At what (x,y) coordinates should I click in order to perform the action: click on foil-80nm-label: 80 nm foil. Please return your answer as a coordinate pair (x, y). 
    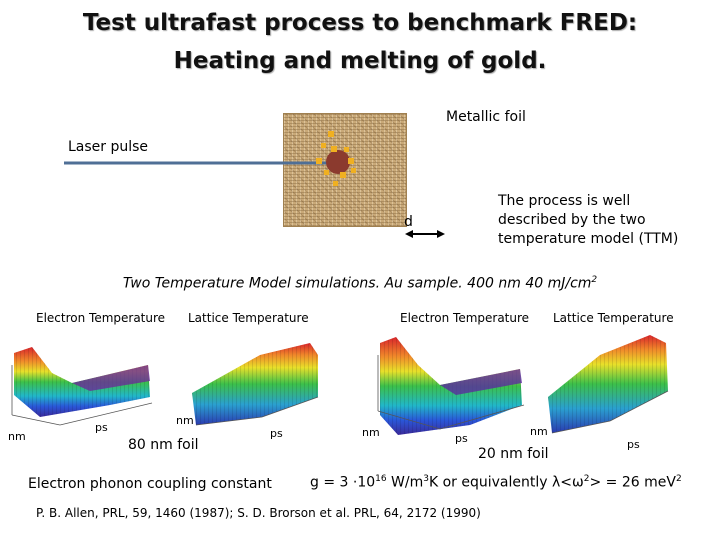
    Looking at the image, I should click on (163, 445).